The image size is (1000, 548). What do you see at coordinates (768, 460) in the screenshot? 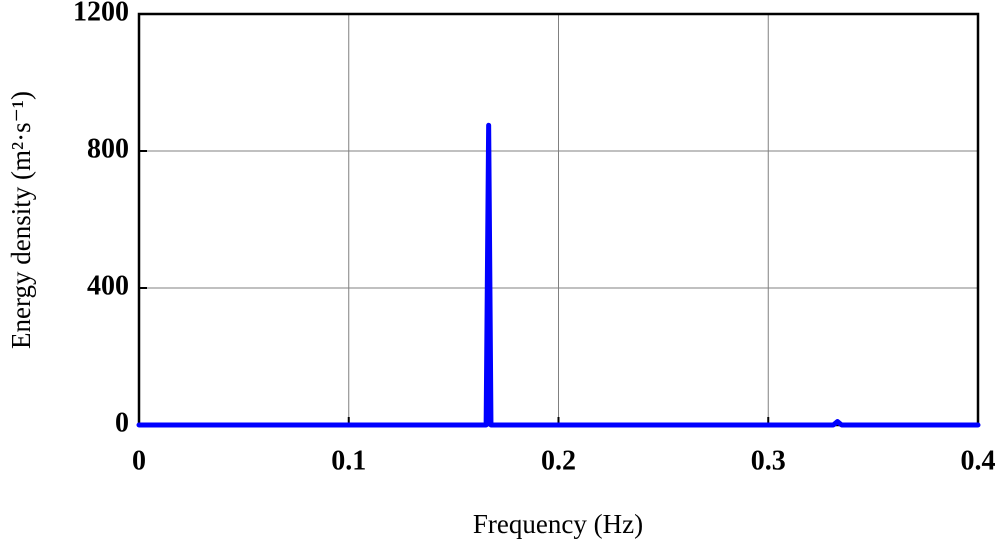
I see `x-tick-label: 0.3` at bounding box center [768, 460].